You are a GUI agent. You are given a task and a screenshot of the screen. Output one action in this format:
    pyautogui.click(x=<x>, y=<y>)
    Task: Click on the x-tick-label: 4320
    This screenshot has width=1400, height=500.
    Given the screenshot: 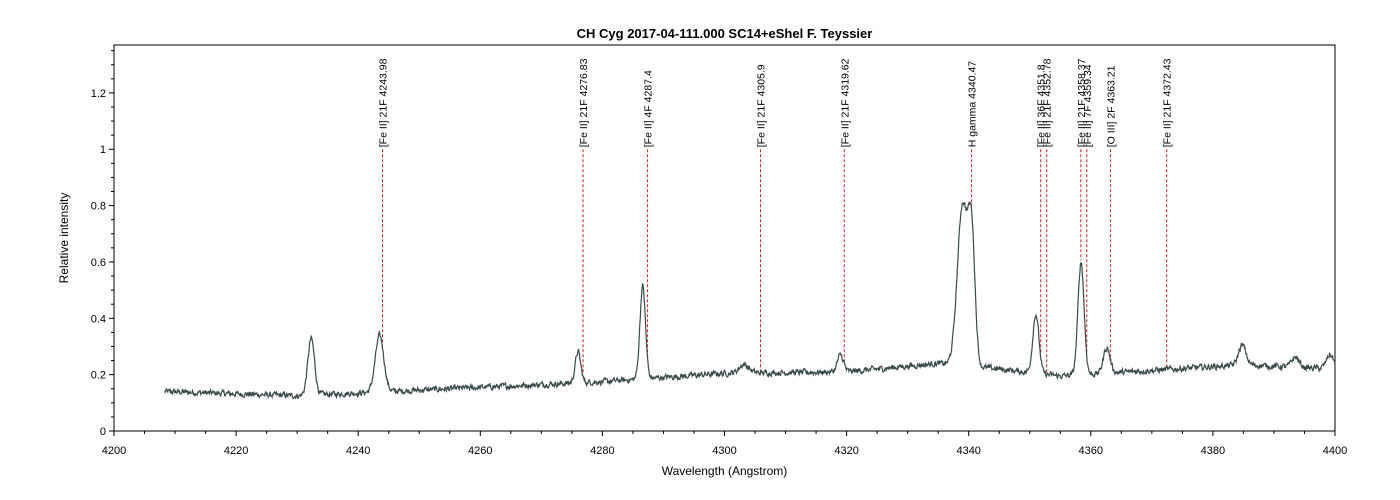 What is the action you would take?
    pyautogui.click(x=846, y=451)
    